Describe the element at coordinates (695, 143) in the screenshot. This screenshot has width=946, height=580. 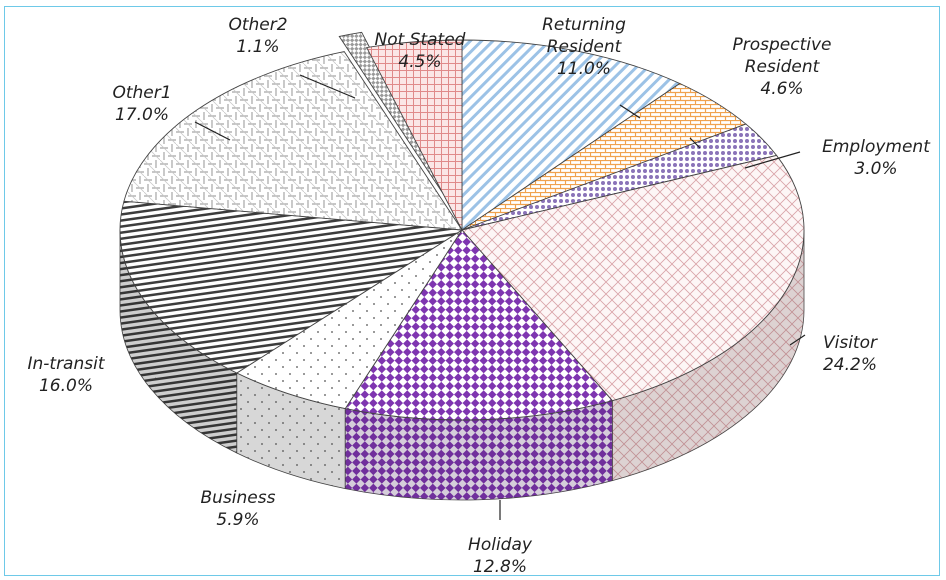
I see `leader-line-prospective-resident` at that location.